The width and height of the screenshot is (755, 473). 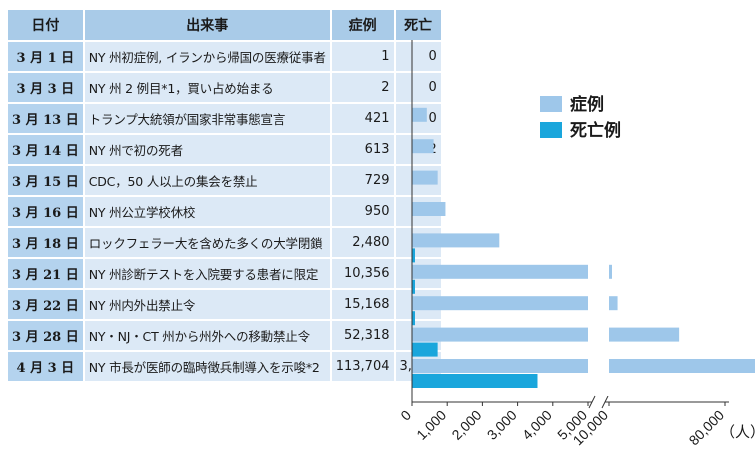 What do you see at coordinates (45, 335) in the screenshot?
I see `cell-date: 3 月 28 日` at bounding box center [45, 335].